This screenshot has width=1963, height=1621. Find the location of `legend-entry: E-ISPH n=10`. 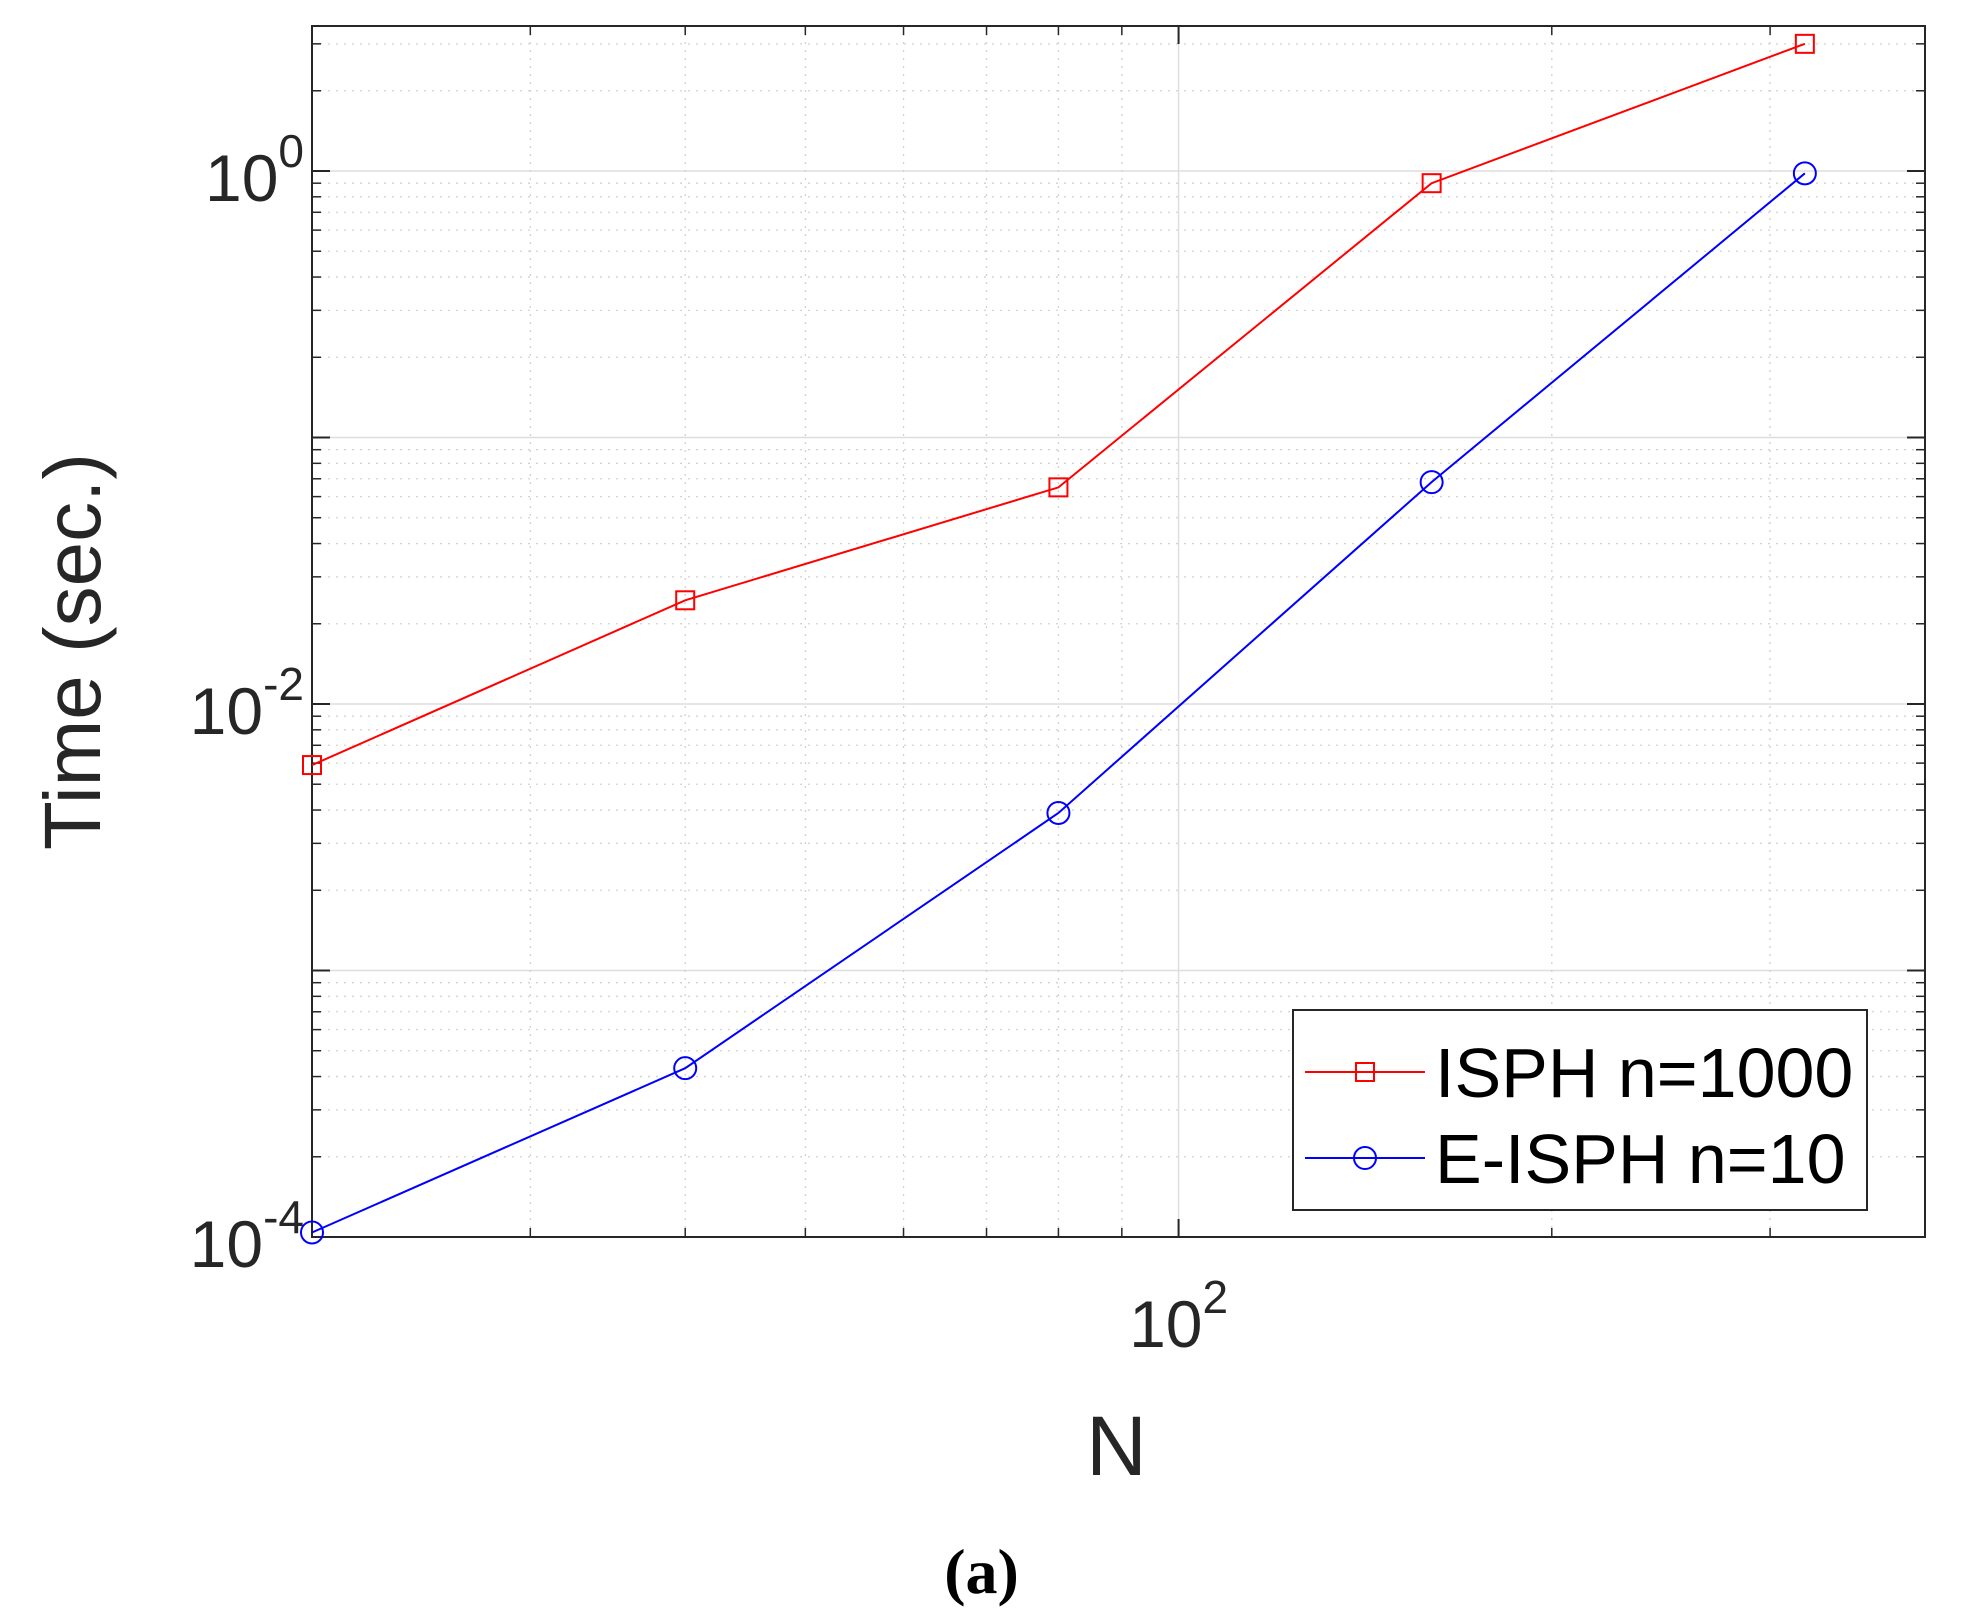

legend-entry: E-ISPH n=10 is located at coordinates (1575, 1159).